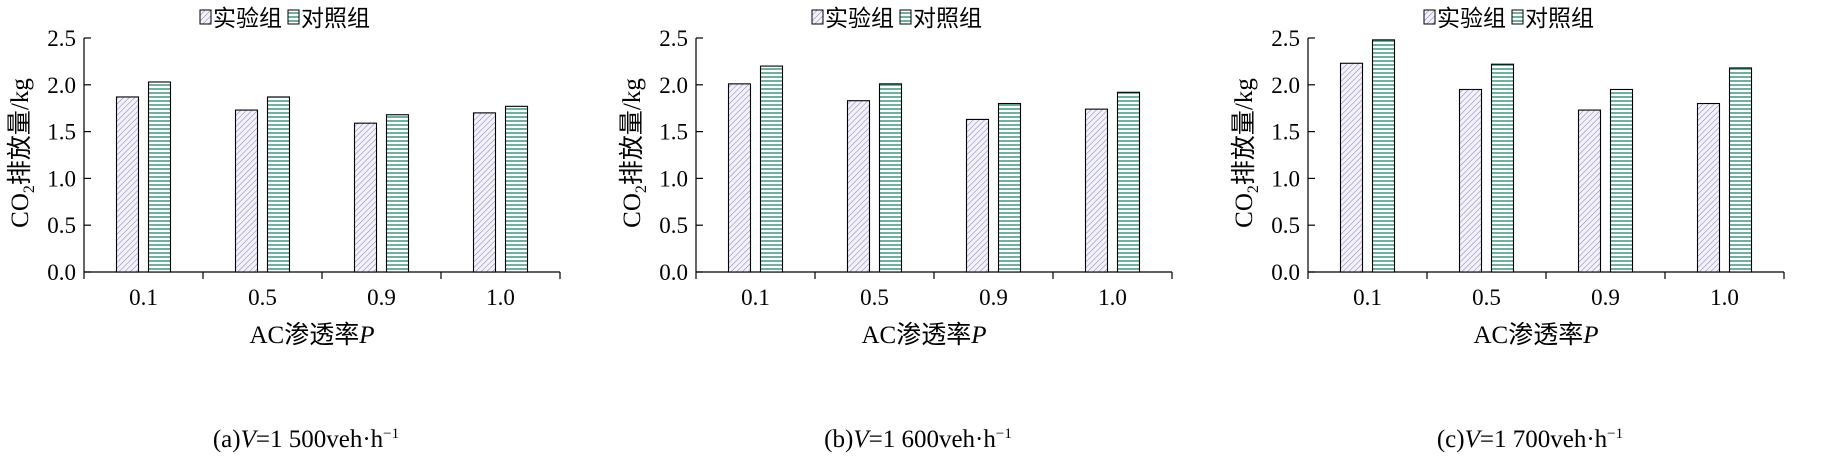  What do you see at coordinates (839, 439) in the screenshot?
I see `caption-label: (b)` at bounding box center [839, 439].